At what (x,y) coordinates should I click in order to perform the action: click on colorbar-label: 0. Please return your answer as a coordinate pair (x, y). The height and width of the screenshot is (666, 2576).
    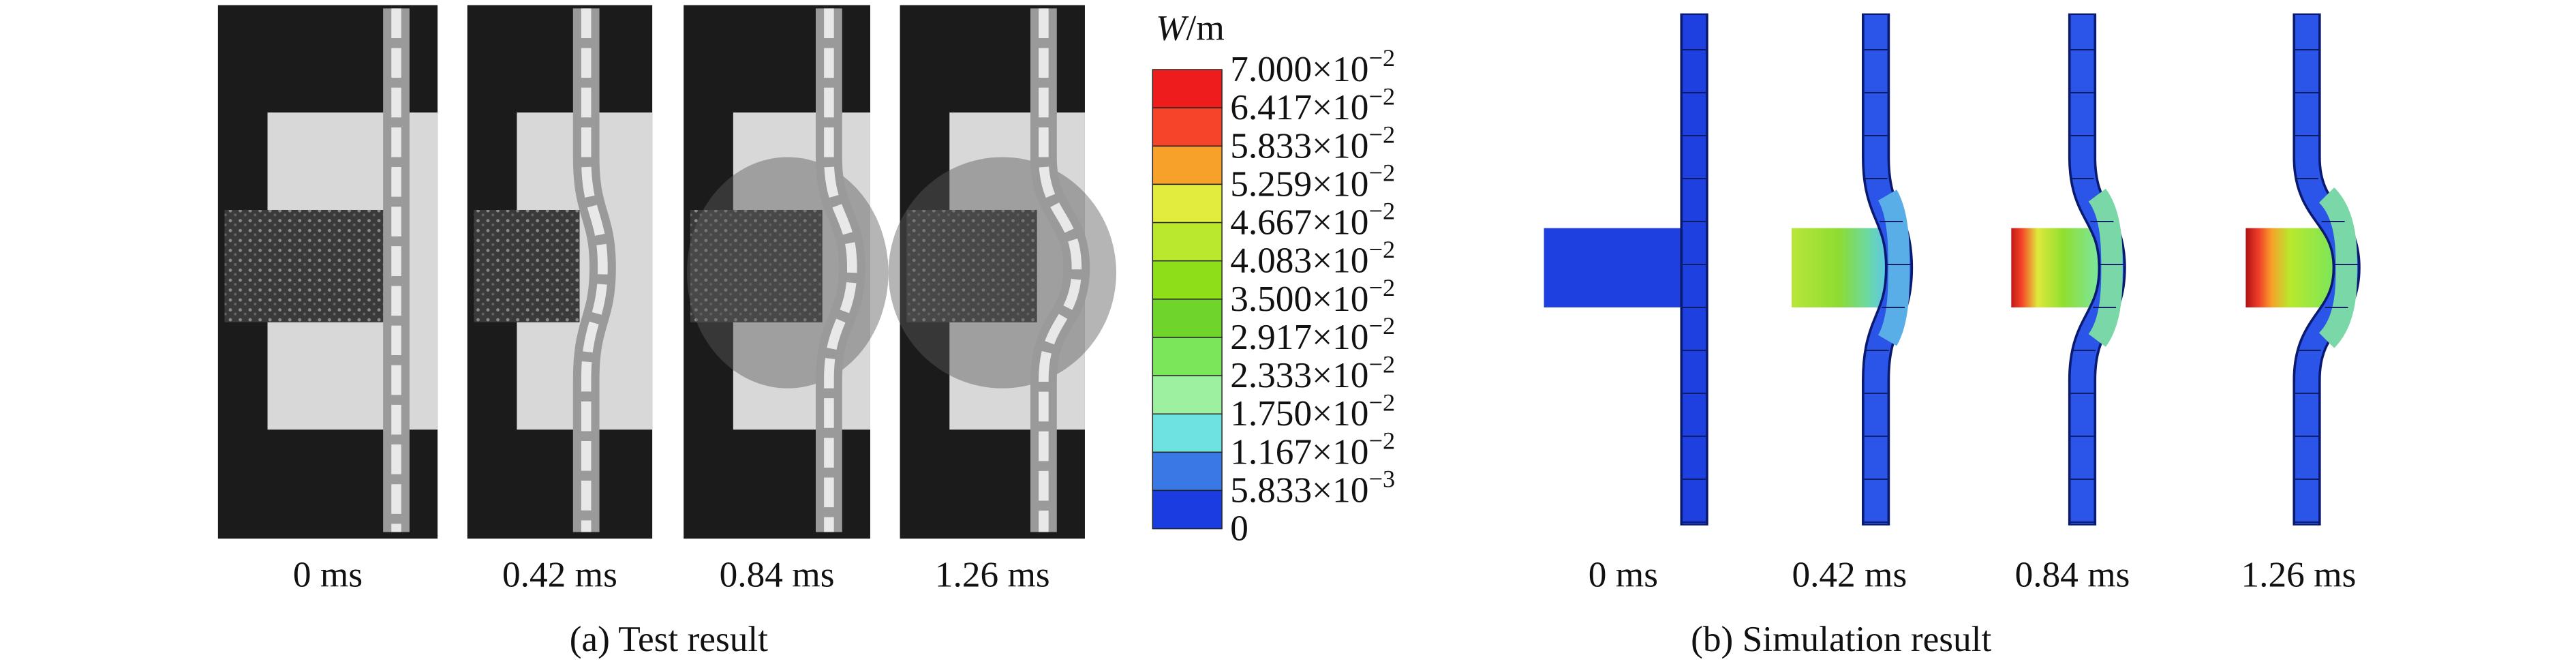
    Looking at the image, I should click on (1239, 529).